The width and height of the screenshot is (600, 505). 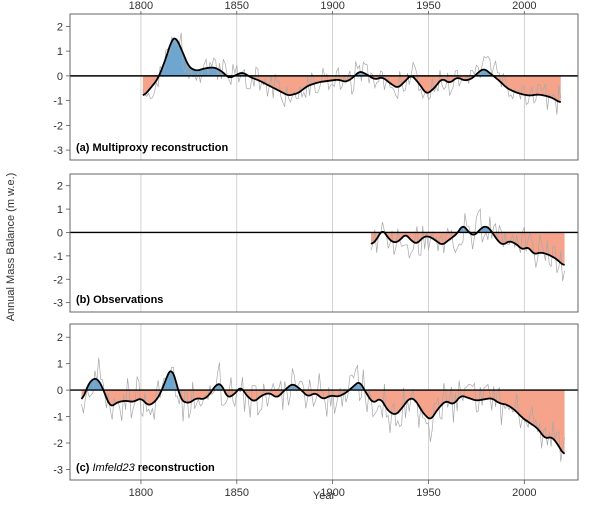 I want to click on y-axis-title: Annual Mass Balance (m w.e.), so click(x=11, y=247).